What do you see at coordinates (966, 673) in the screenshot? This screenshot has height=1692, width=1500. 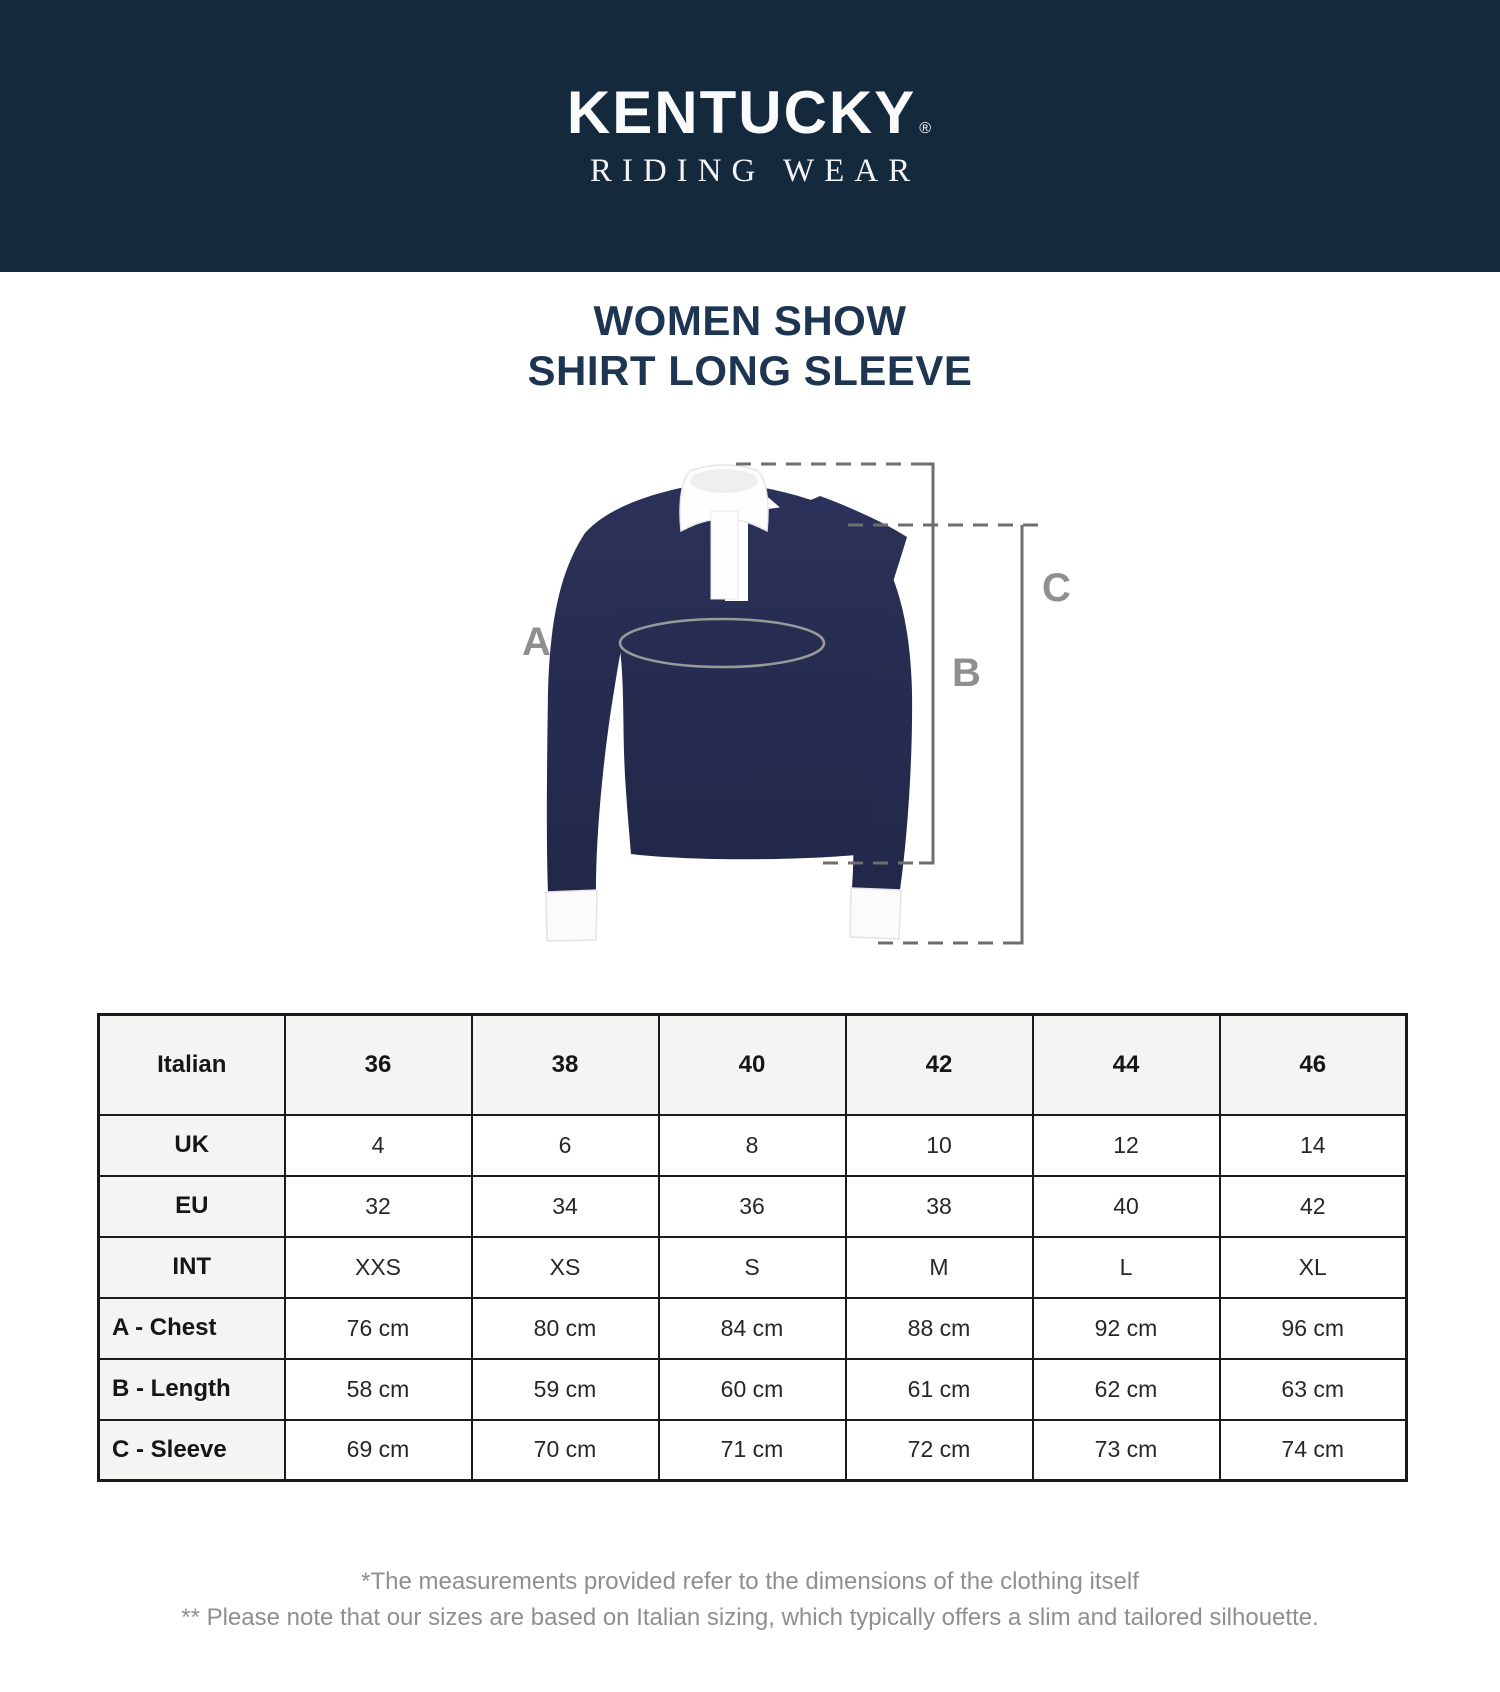 I see `label-length-B: B` at bounding box center [966, 673].